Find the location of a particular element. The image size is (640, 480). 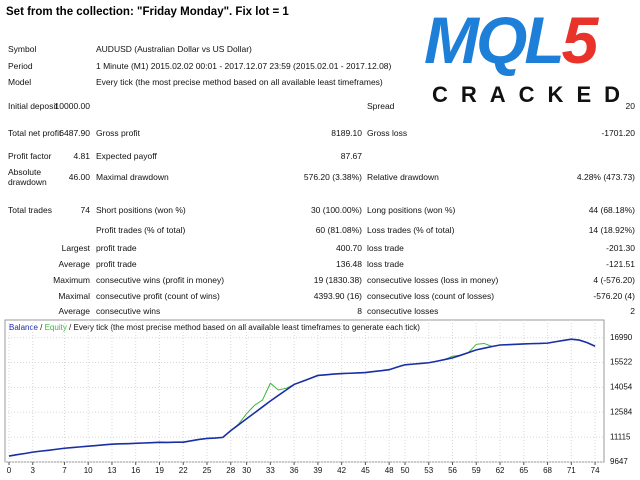

field-label: Symbol is located at coordinates (22, 49).